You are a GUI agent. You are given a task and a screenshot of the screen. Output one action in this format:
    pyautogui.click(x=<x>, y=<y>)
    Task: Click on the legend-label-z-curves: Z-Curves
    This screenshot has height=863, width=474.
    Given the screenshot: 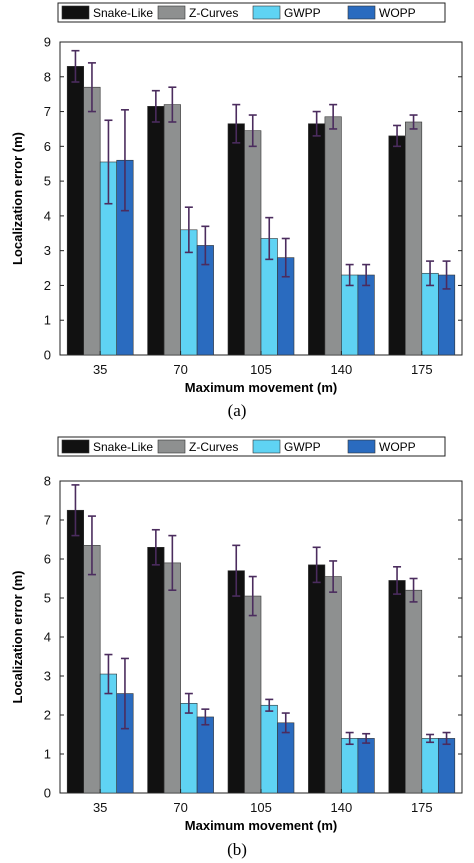 What is the action you would take?
    pyautogui.click(x=213, y=447)
    